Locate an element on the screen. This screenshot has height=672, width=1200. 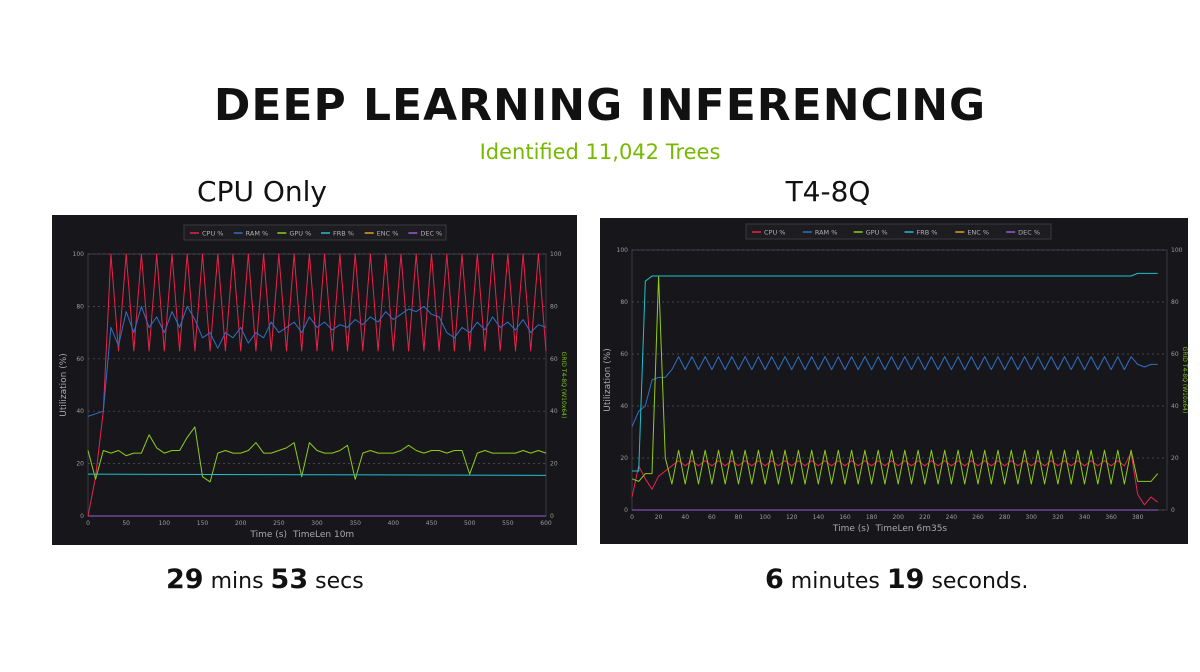
x-tick-label: 600 is located at coordinates (546, 523).